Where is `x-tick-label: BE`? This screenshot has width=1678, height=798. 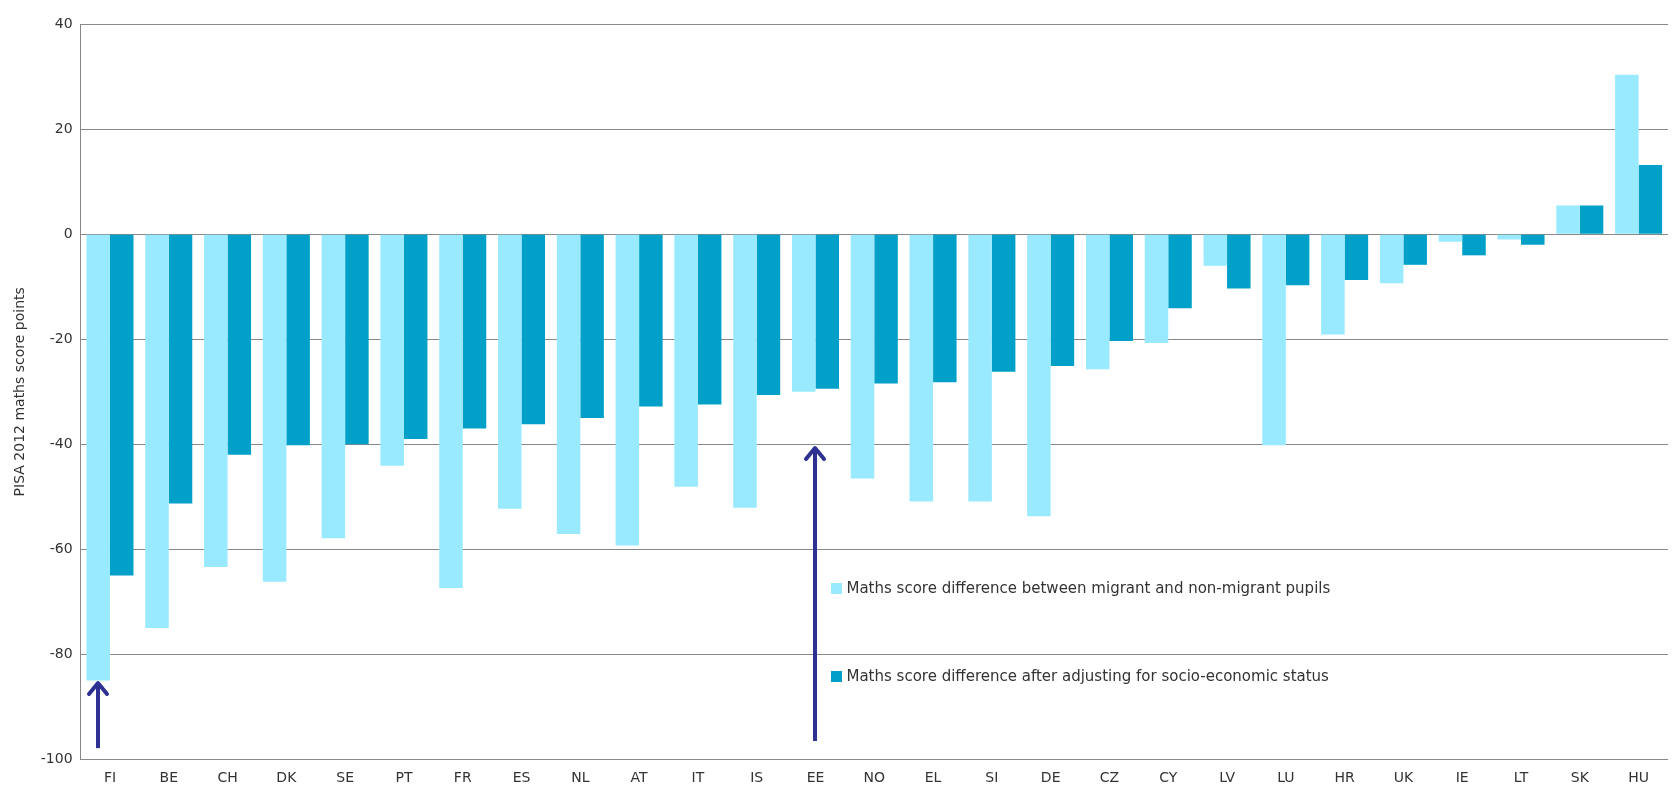 x-tick-label: BE is located at coordinates (168, 777).